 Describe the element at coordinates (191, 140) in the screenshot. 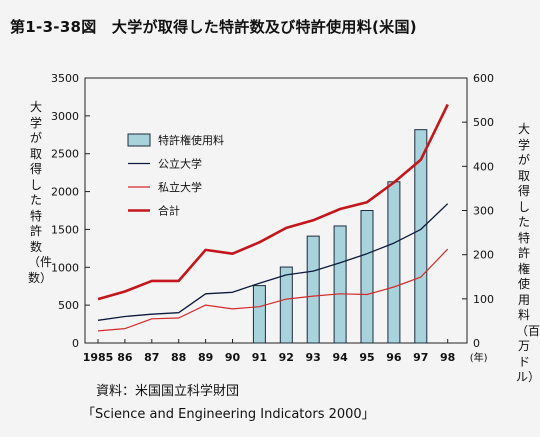

I see `legend-label: 特許権使用料` at that location.